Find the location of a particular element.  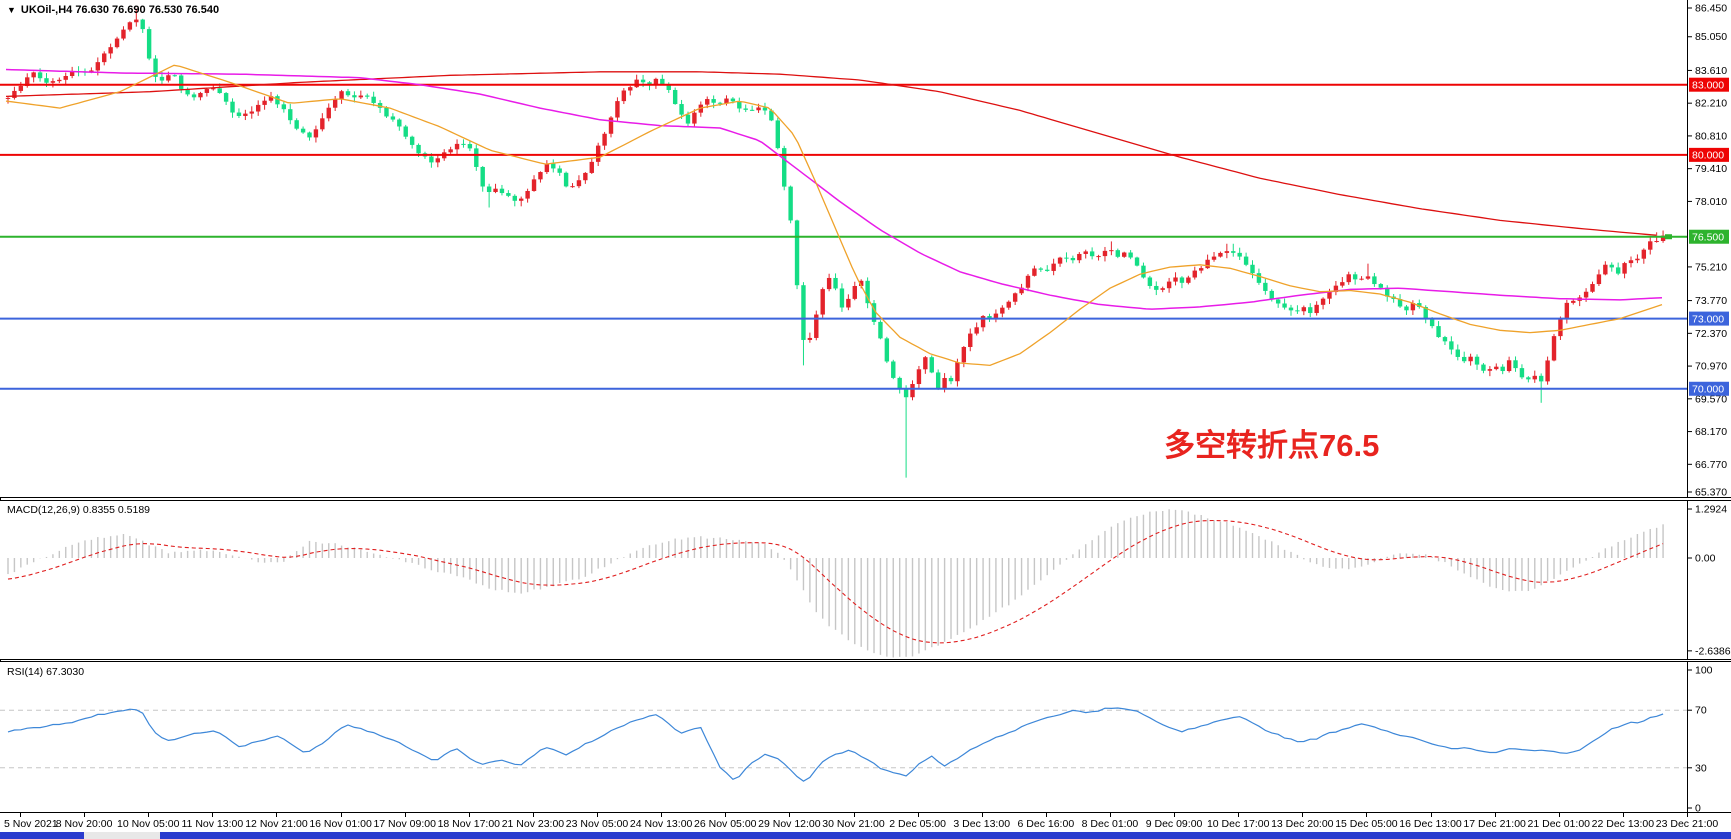

bottom-scrollbar is located at coordinates (865, 835).